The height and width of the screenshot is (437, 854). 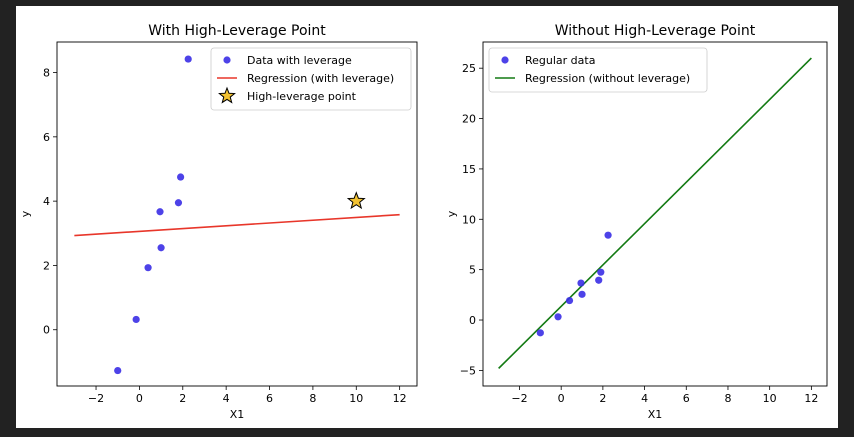 I want to click on legend-label: Data with leverage, so click(x=299, y=60).